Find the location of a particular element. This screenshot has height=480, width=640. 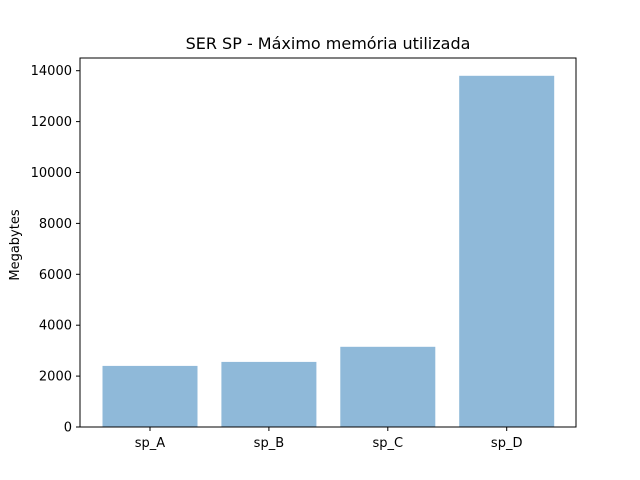

x-tick-label: sp_B is located at coordinates (269, 443).